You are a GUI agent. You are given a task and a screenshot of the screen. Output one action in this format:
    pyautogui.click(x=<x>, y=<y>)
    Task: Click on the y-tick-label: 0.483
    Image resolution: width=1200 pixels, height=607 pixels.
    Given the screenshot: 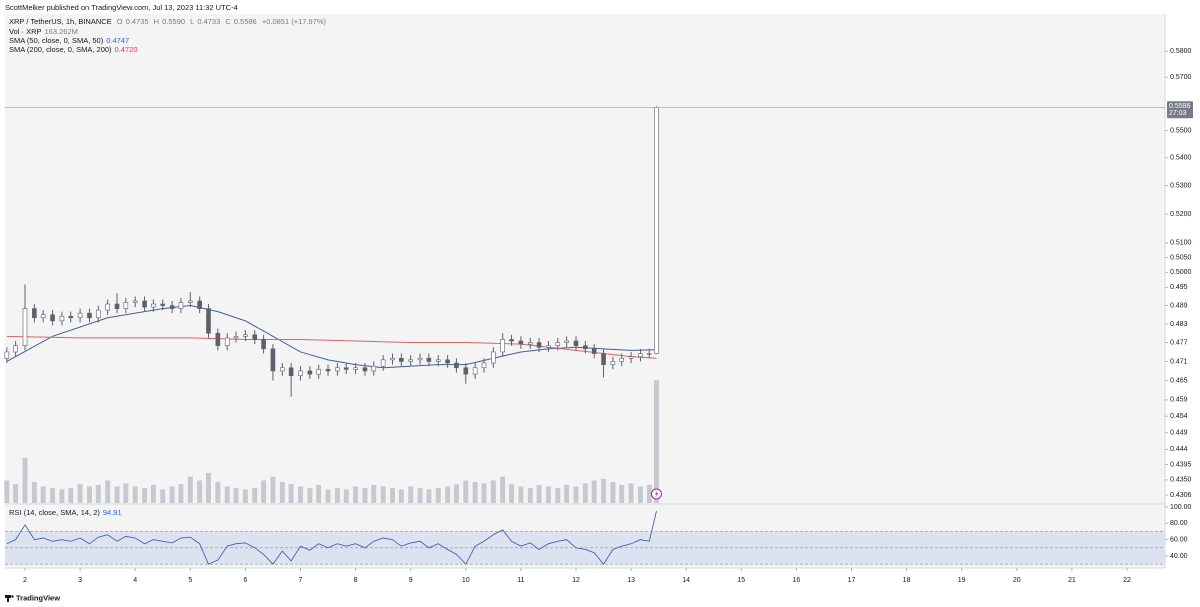 What is the action you would take?
    pyautogui.click(x=1179, y=324)
    